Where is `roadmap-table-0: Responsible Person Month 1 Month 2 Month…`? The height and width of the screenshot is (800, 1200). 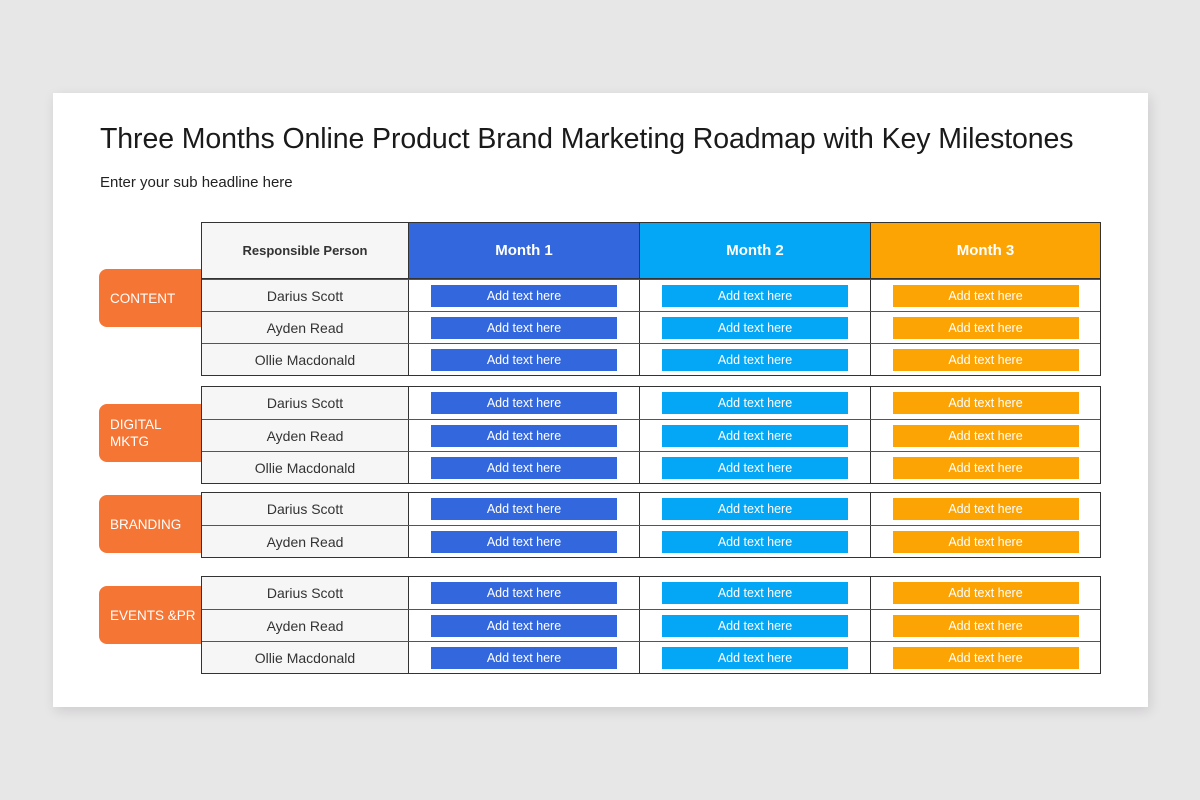 roadmap-table-0: Responsible Person Month 1 Month 2 Month… is located at coordinates (651, 299).